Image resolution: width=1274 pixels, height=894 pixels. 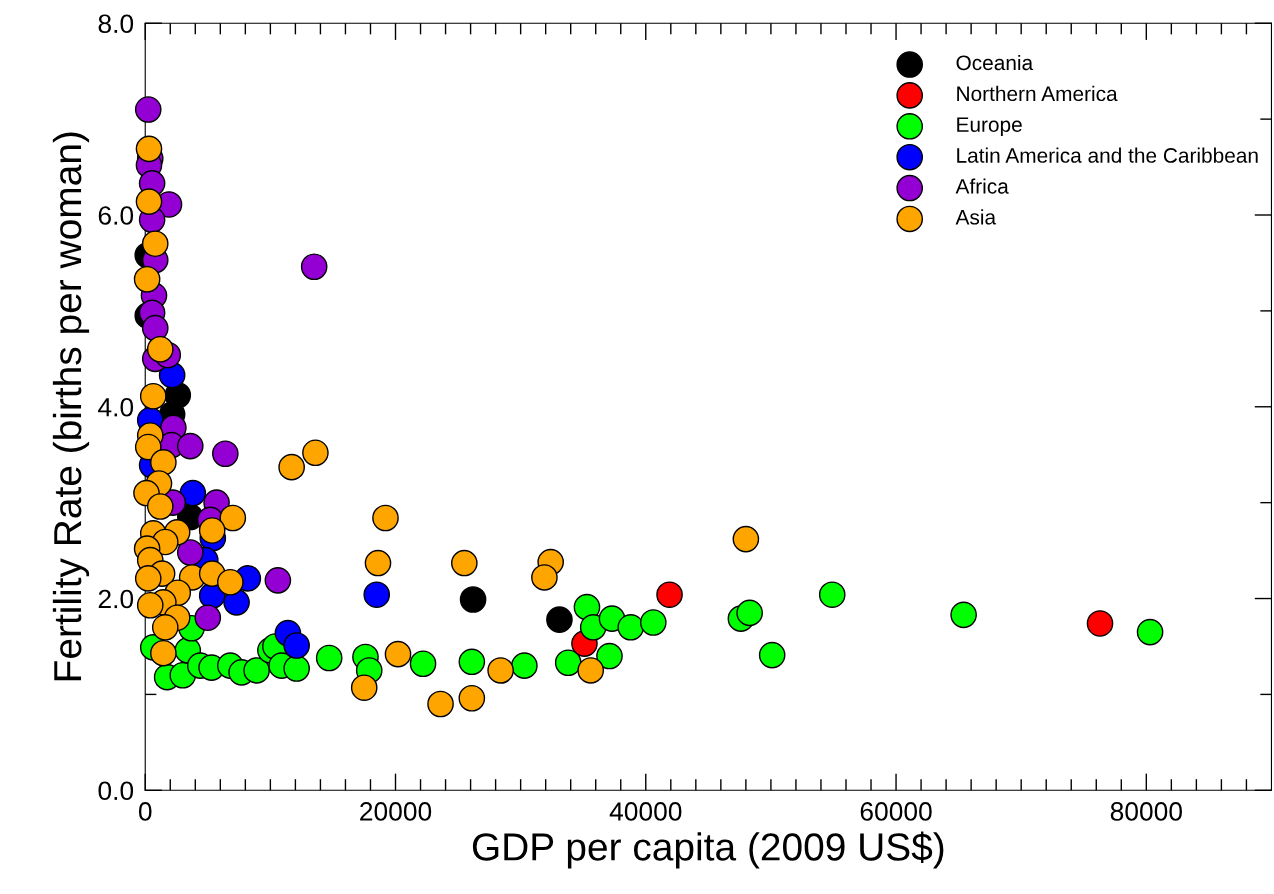 What do you see at coordinates (116, 599) in the screenshot?
I see `y-tick-label: 2.0` at bounding box center [116, 599].